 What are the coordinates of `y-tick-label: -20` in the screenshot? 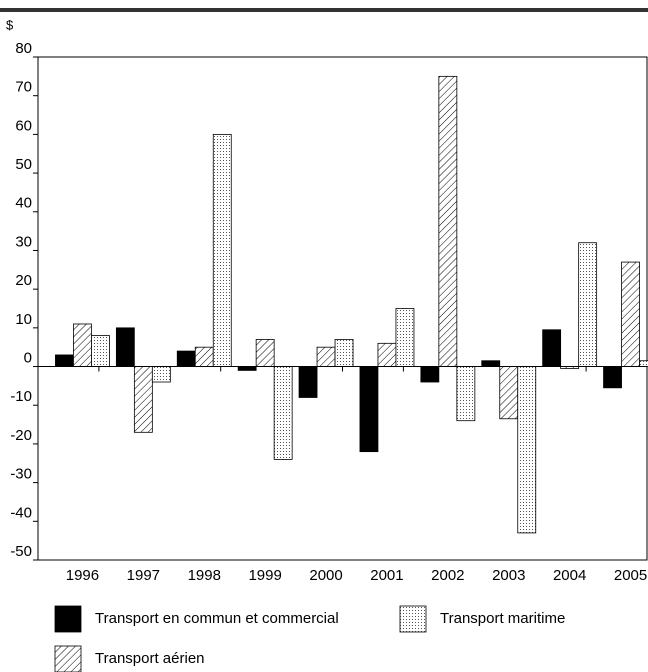 It's located at (21, 435).